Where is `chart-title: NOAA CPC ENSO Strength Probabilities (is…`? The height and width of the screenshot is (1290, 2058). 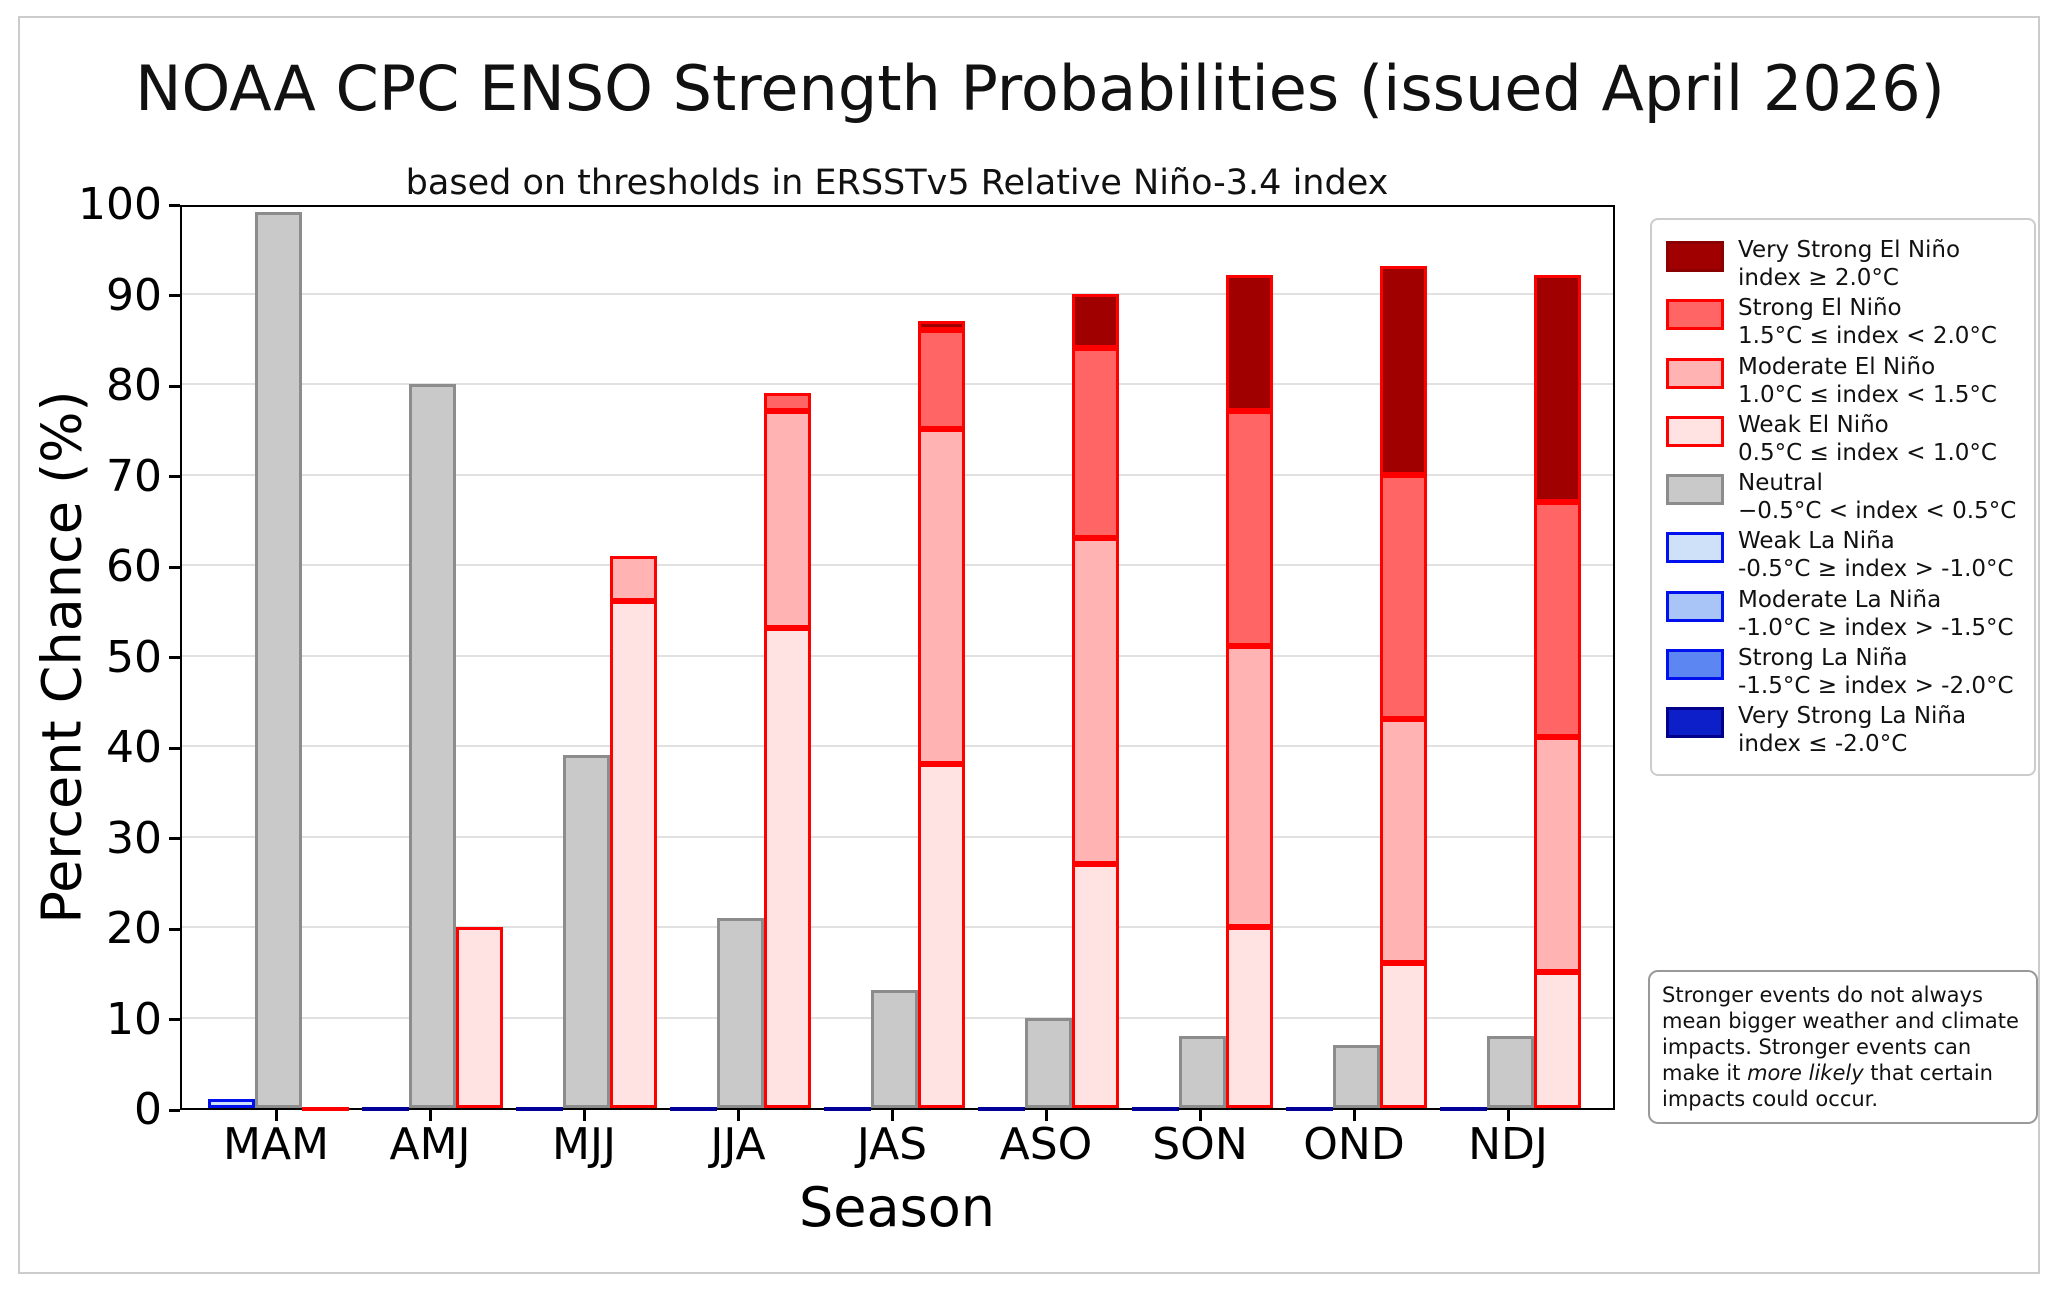
chart-title: NOAA CPC ENSO Strength Probabilities (is… is located at coordinates (1040, 88).